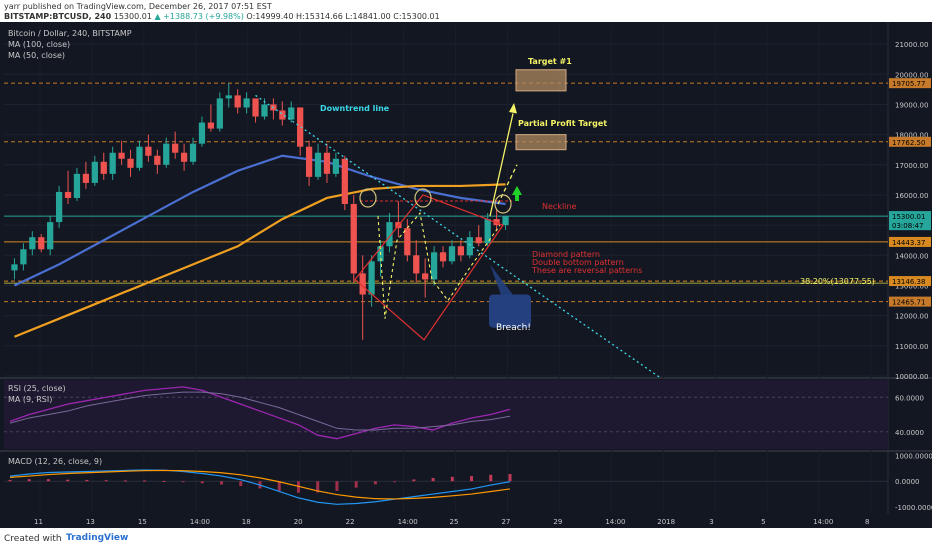  Describe the element at coordinates (911, 317) in the screenshot. I see `price-tick-label: 12000.00` at that location.